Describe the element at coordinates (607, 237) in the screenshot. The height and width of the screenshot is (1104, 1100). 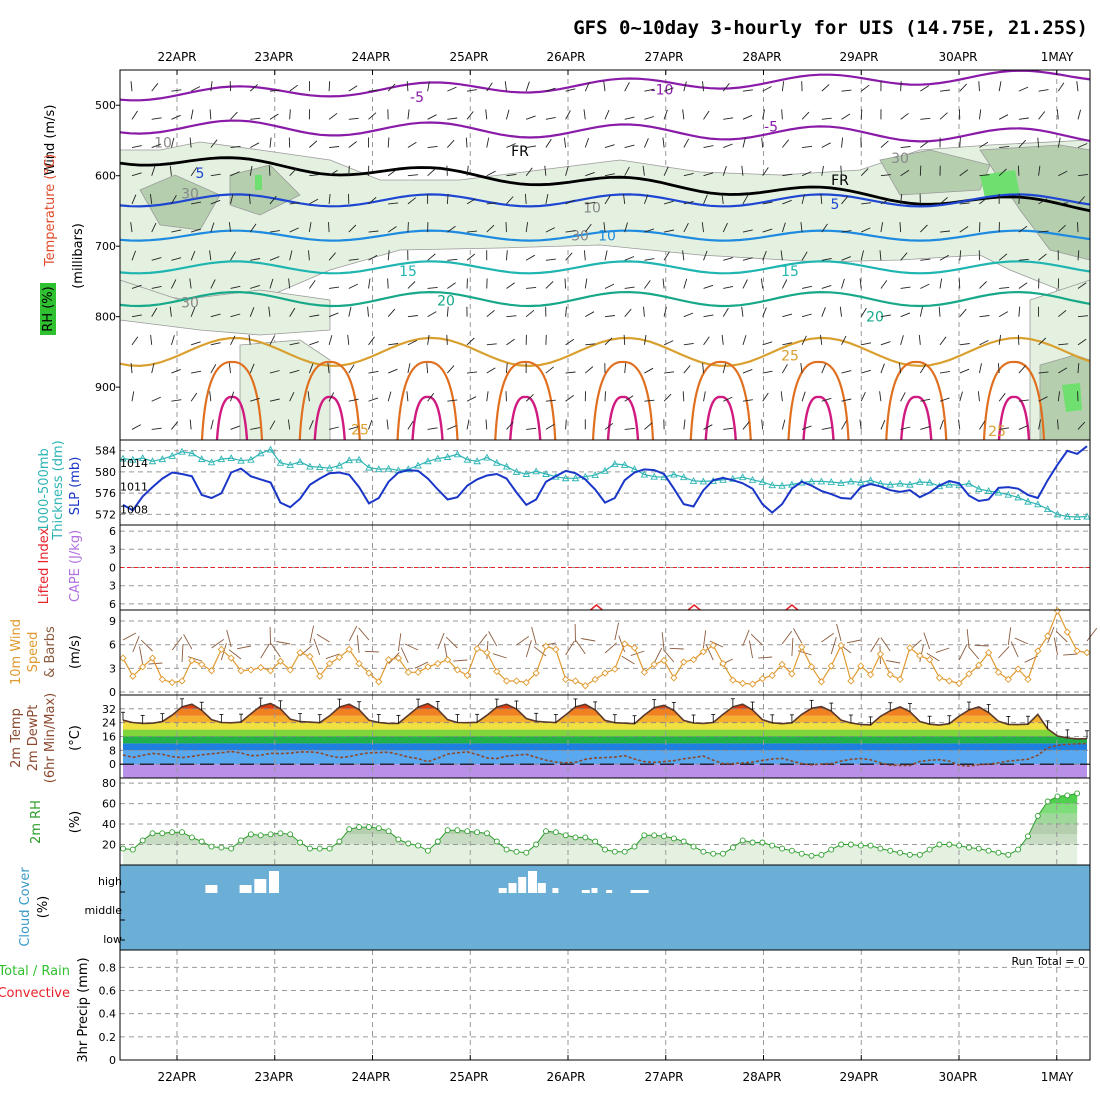
I see `contour-label: 10` at that location.